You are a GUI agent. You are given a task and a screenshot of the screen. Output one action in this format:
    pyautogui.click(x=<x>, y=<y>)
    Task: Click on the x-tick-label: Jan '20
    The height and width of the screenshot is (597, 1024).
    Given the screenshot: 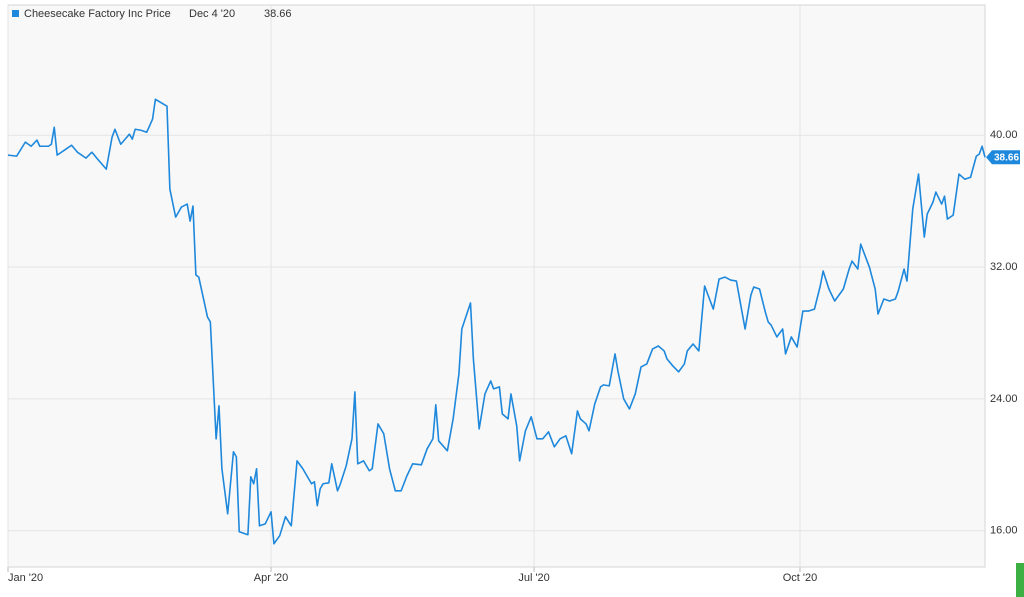 What is the action you would take?
    pyautogui.click(x=25, y=578)
    